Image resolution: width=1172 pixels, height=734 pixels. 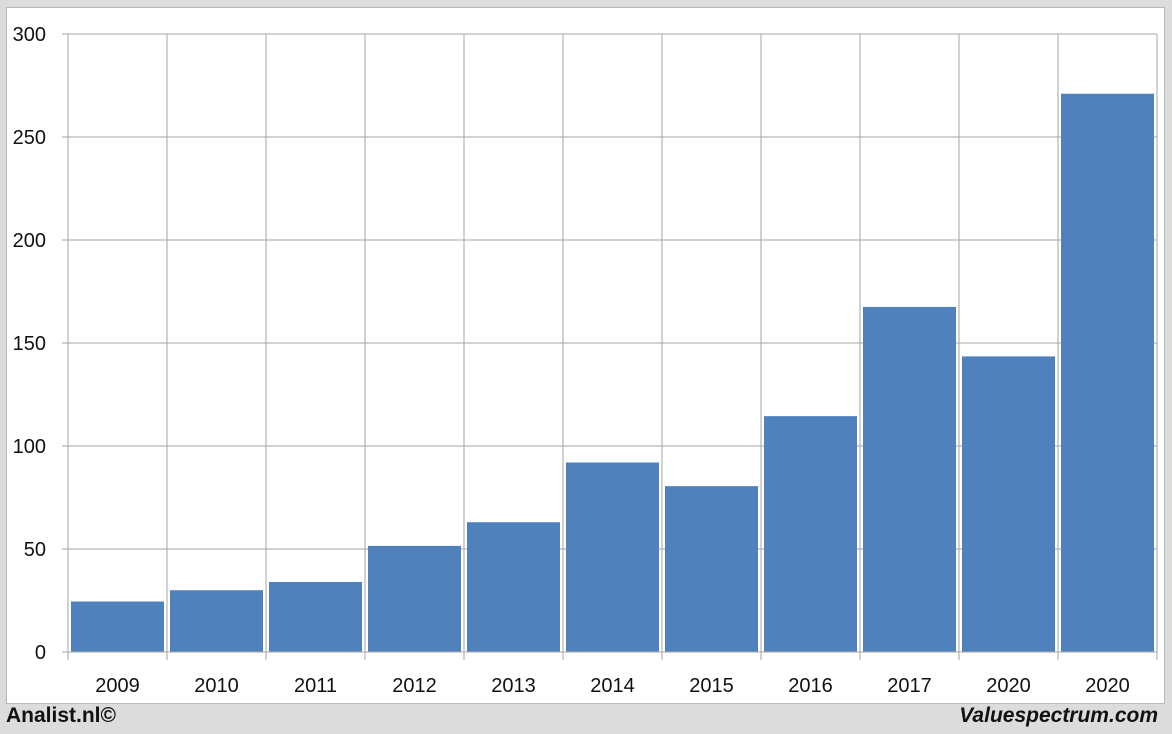 I want to click on bar-2014, so click(x=612, y=557).